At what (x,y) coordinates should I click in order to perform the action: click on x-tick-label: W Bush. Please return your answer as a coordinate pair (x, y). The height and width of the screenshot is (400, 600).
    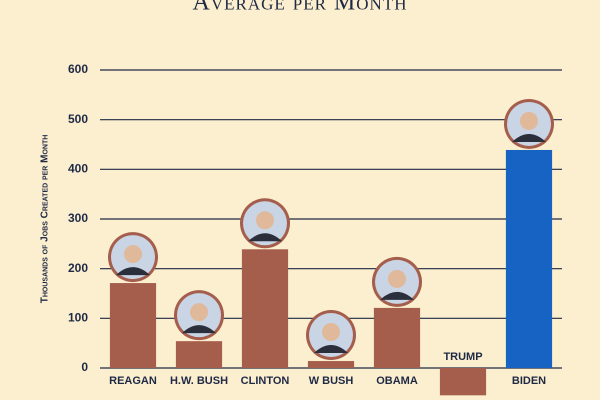
    Looking at the image, I should click on (331, 381).